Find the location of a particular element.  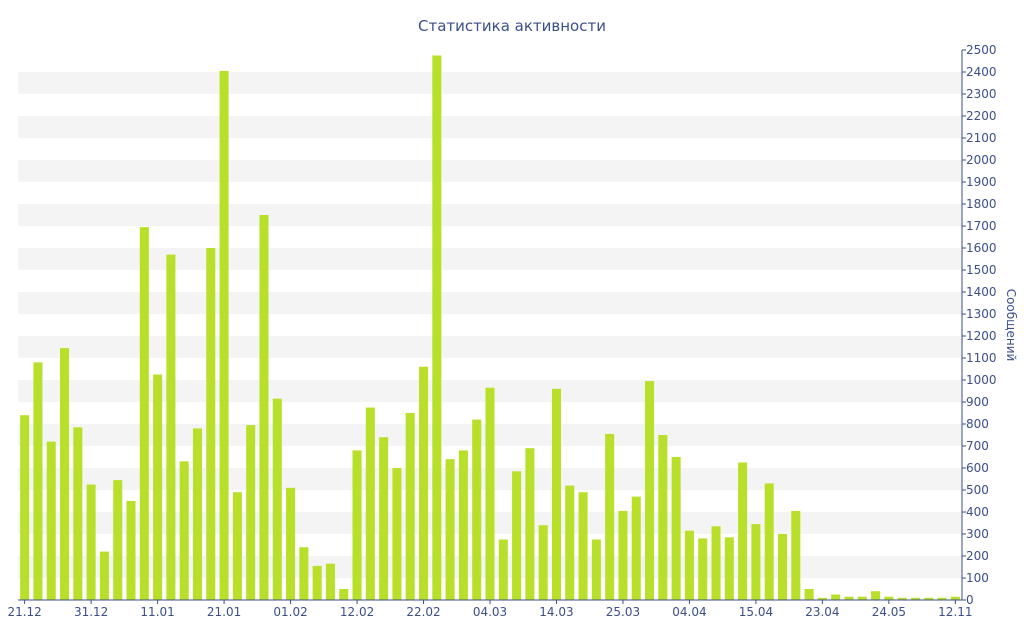

x-tick-label: 15.04 is located at coordinates (756, 612).